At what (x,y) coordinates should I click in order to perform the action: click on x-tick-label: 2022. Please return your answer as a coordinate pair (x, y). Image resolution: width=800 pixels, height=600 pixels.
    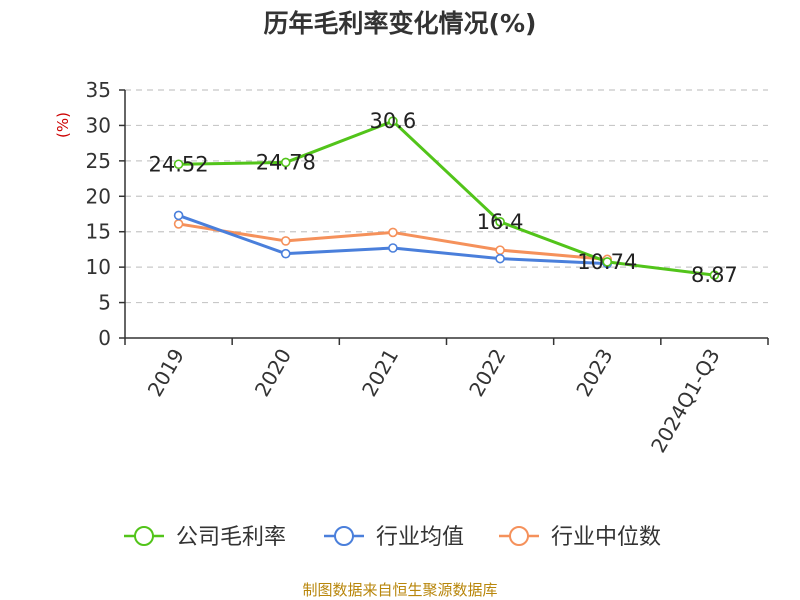
    Looking at the image, I should click on (487, 373).